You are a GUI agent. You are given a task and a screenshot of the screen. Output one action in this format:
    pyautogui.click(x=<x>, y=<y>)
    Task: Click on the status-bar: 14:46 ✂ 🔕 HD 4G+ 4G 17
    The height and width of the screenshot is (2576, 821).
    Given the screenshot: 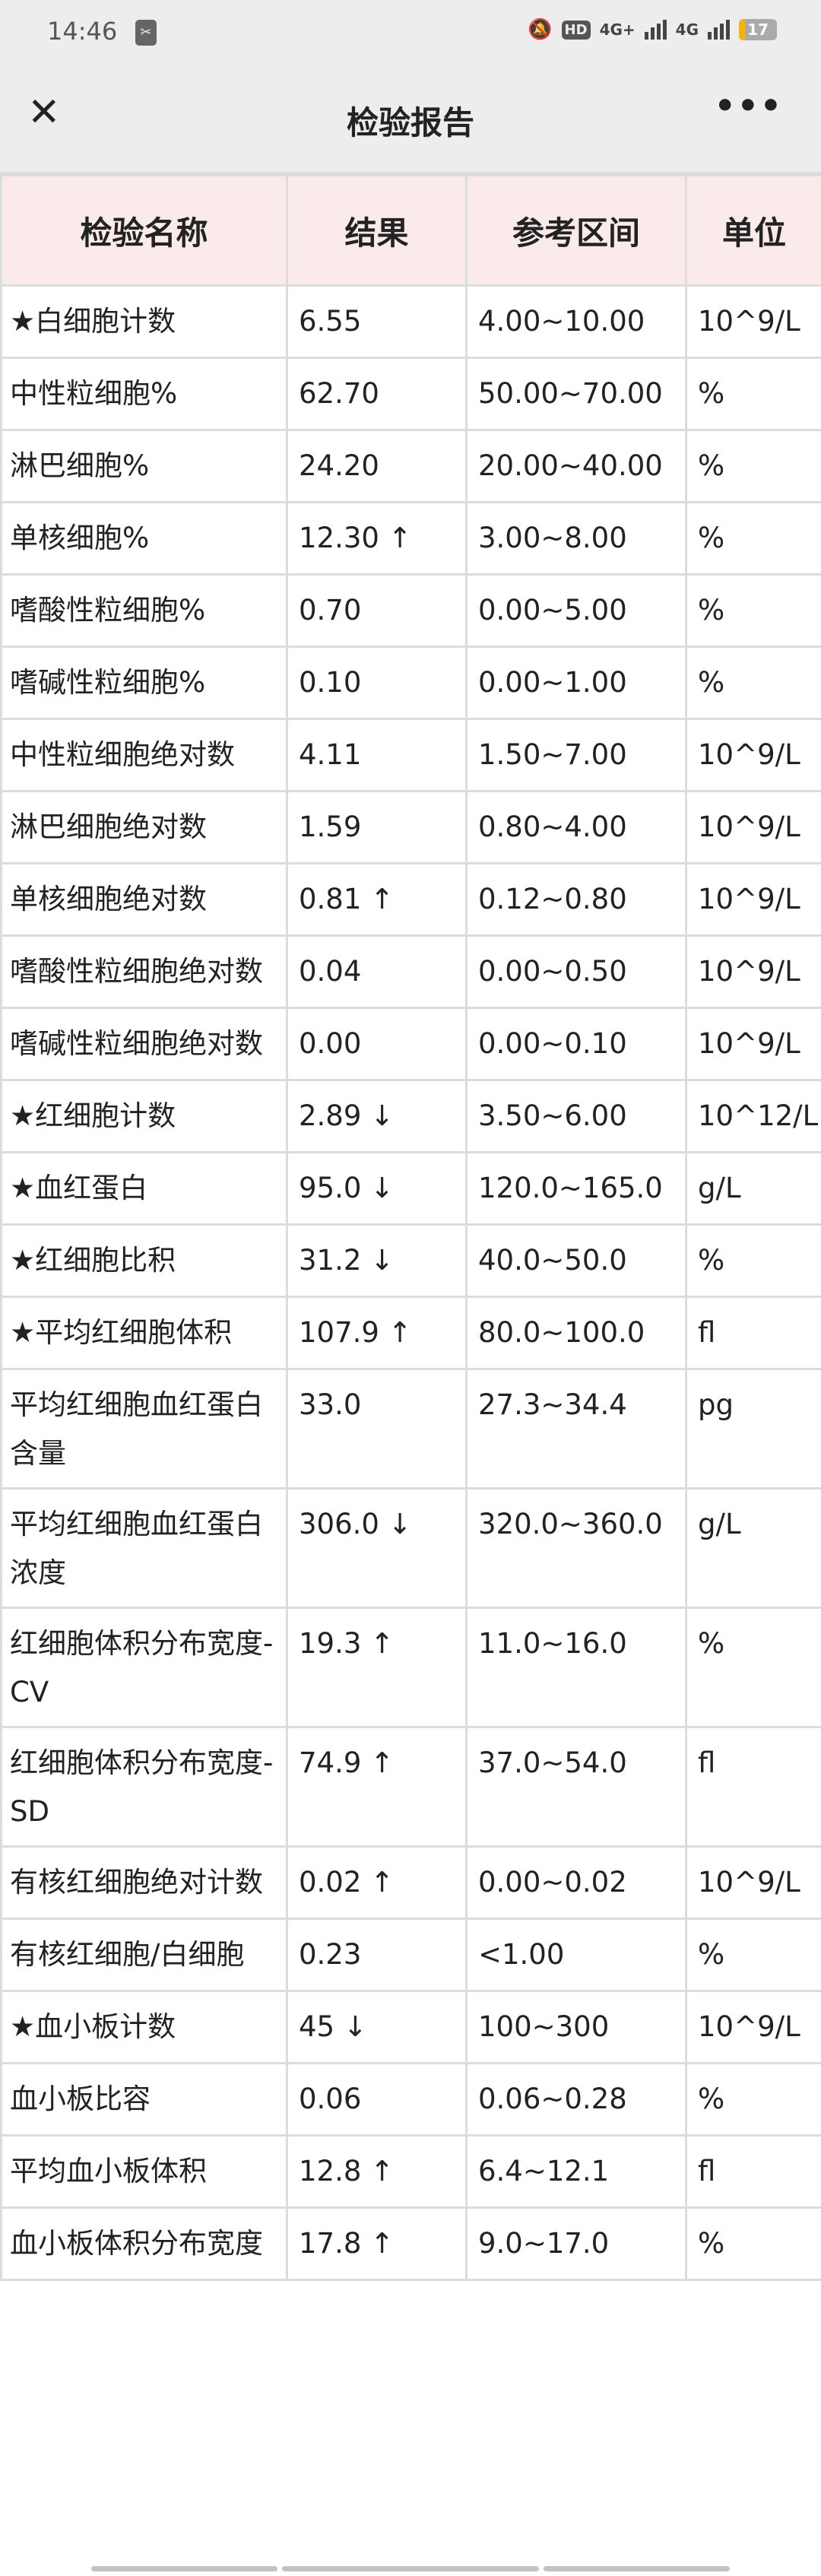 What is the action you would take?
    pyautogui.click(x=410, y=30)
    